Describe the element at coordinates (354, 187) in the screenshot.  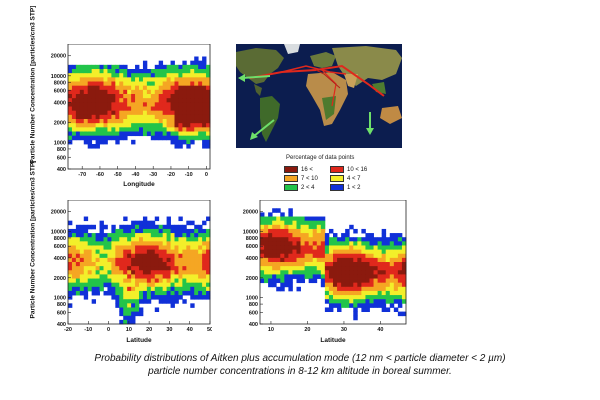
I see `legend-label: 1 < 2` at that location.